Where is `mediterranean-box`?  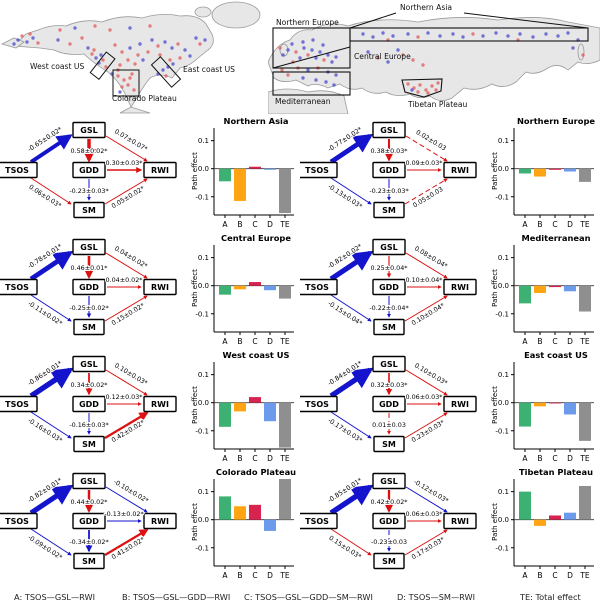
mediterranean-box is located at coordinates (311, 83).